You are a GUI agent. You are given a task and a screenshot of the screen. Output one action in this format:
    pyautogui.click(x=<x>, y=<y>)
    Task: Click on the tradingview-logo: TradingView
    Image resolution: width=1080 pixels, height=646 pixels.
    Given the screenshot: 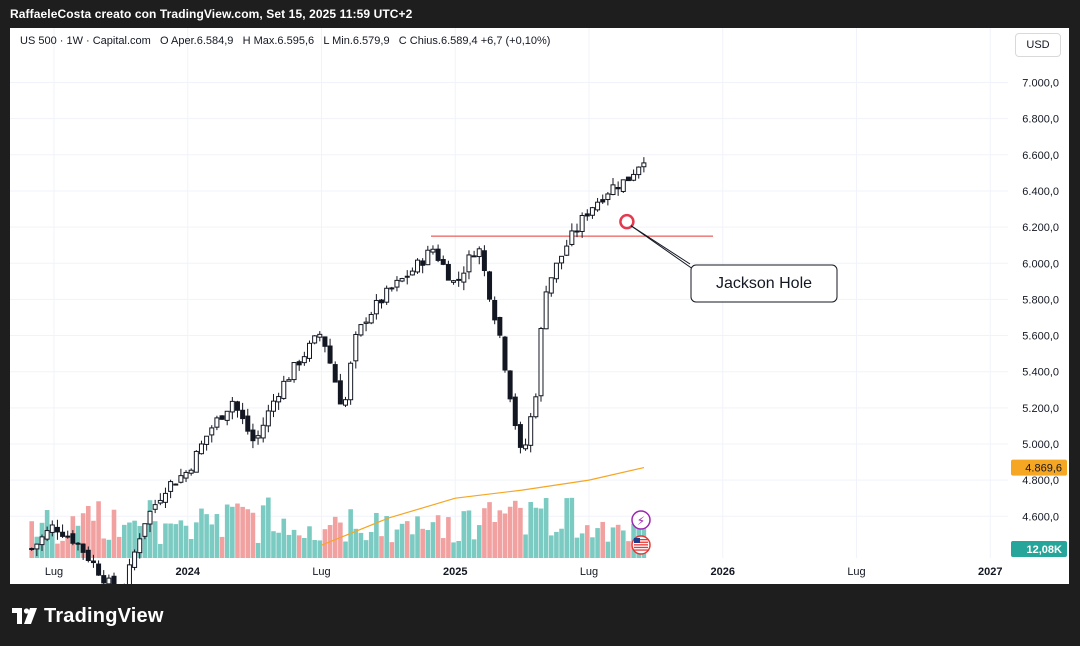 What is the action you would take?
    pyautogui.click(x=88, y=616)
    